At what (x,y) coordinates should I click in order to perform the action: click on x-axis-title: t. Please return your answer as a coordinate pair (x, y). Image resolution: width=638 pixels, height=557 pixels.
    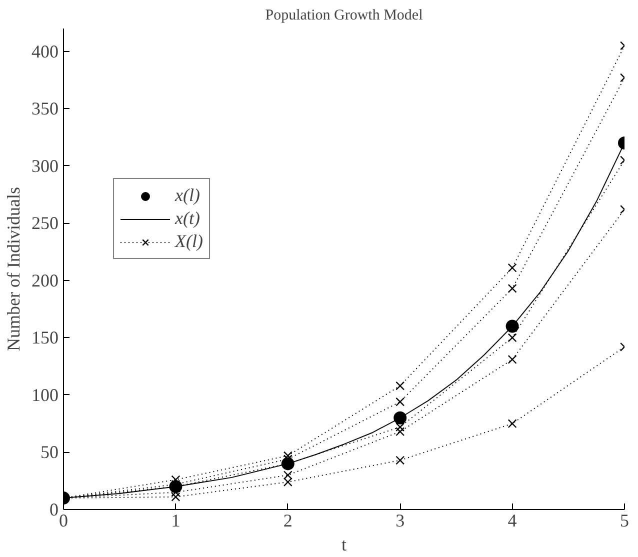
    Looking at the image, I should click on (344, 544).